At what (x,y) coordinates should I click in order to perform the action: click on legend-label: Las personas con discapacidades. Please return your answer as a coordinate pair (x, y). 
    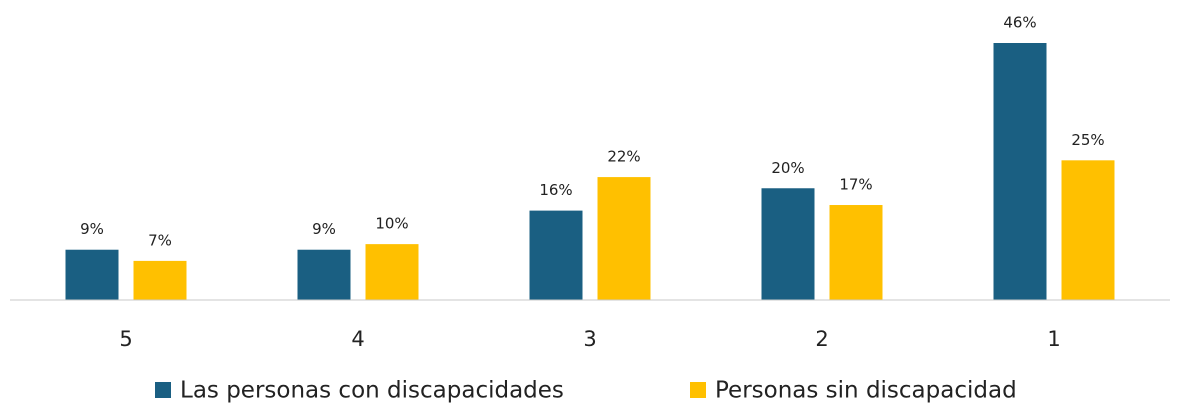
    Looking at the image, I should click on (372, 391).